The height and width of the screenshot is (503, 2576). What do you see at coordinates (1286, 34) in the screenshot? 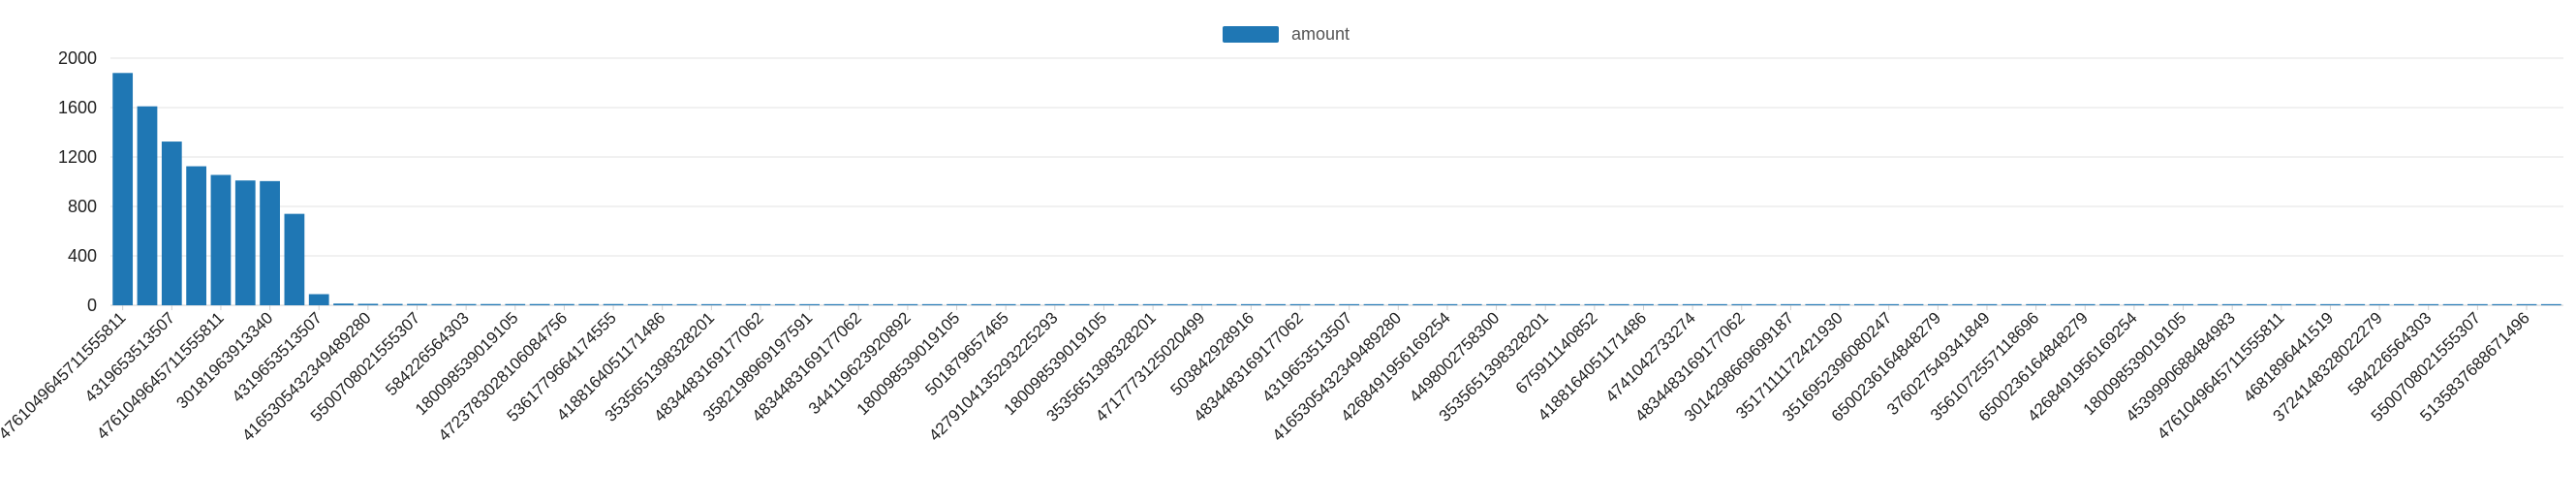
I see `legend: amount` at bounding box center [1286, 34].